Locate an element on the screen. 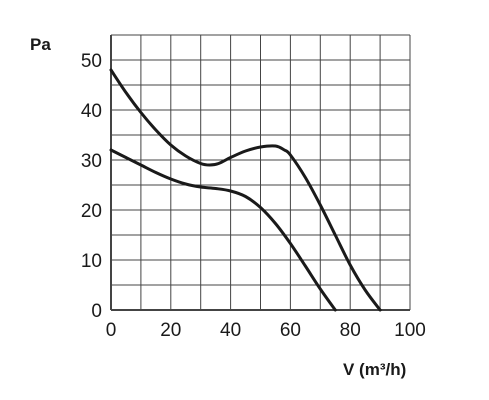  y-tick-label: 10 is located at coordinates (91, 261).